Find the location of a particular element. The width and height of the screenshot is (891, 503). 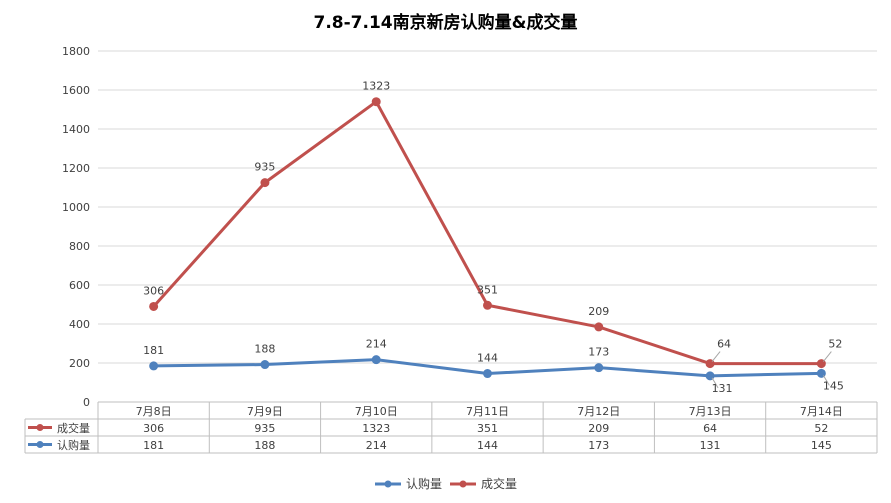

y-tick-label: 0 is located at coordinates (86, 402).